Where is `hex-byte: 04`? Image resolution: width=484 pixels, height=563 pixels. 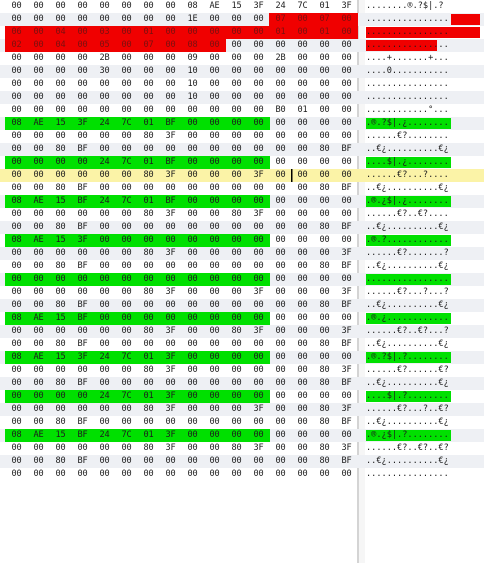 hex-byte: 04 is located at coordinates (60, 45).